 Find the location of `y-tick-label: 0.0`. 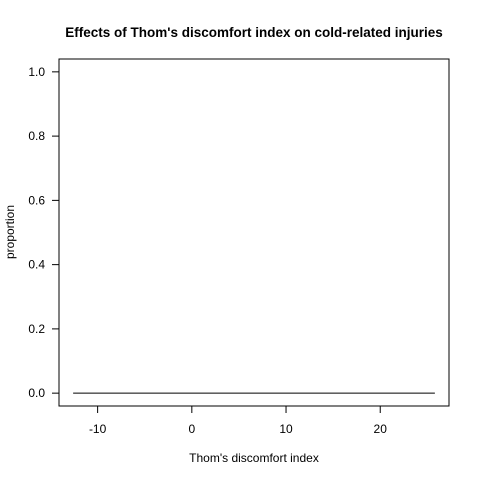

y-tick-label: 0.0 is located at coordinates (36, 393).